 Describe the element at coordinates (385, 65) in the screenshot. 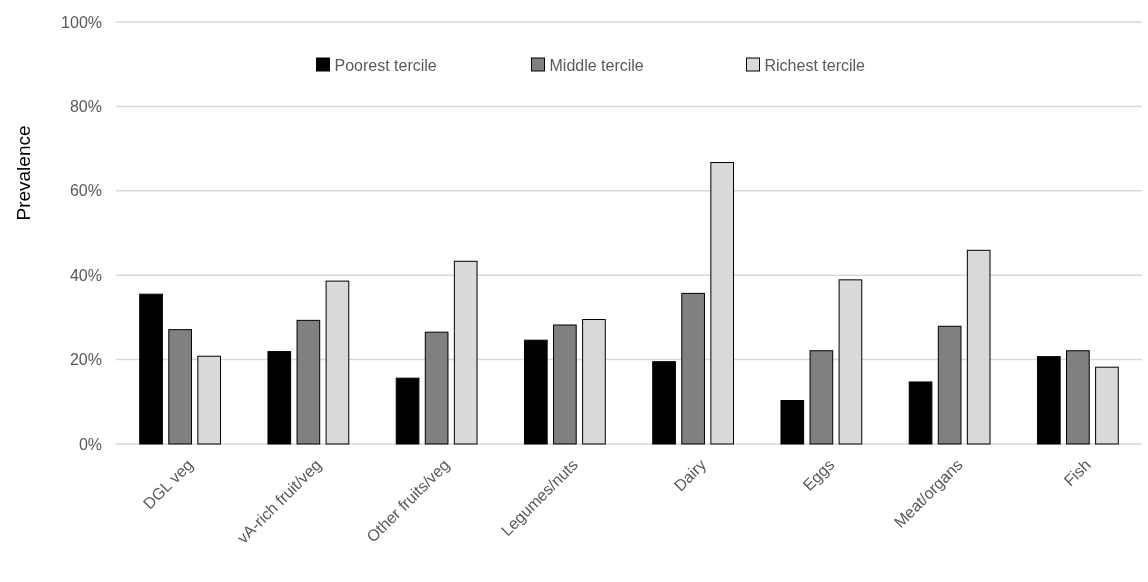

I see `legend-label: Poorest tercile` at that location.